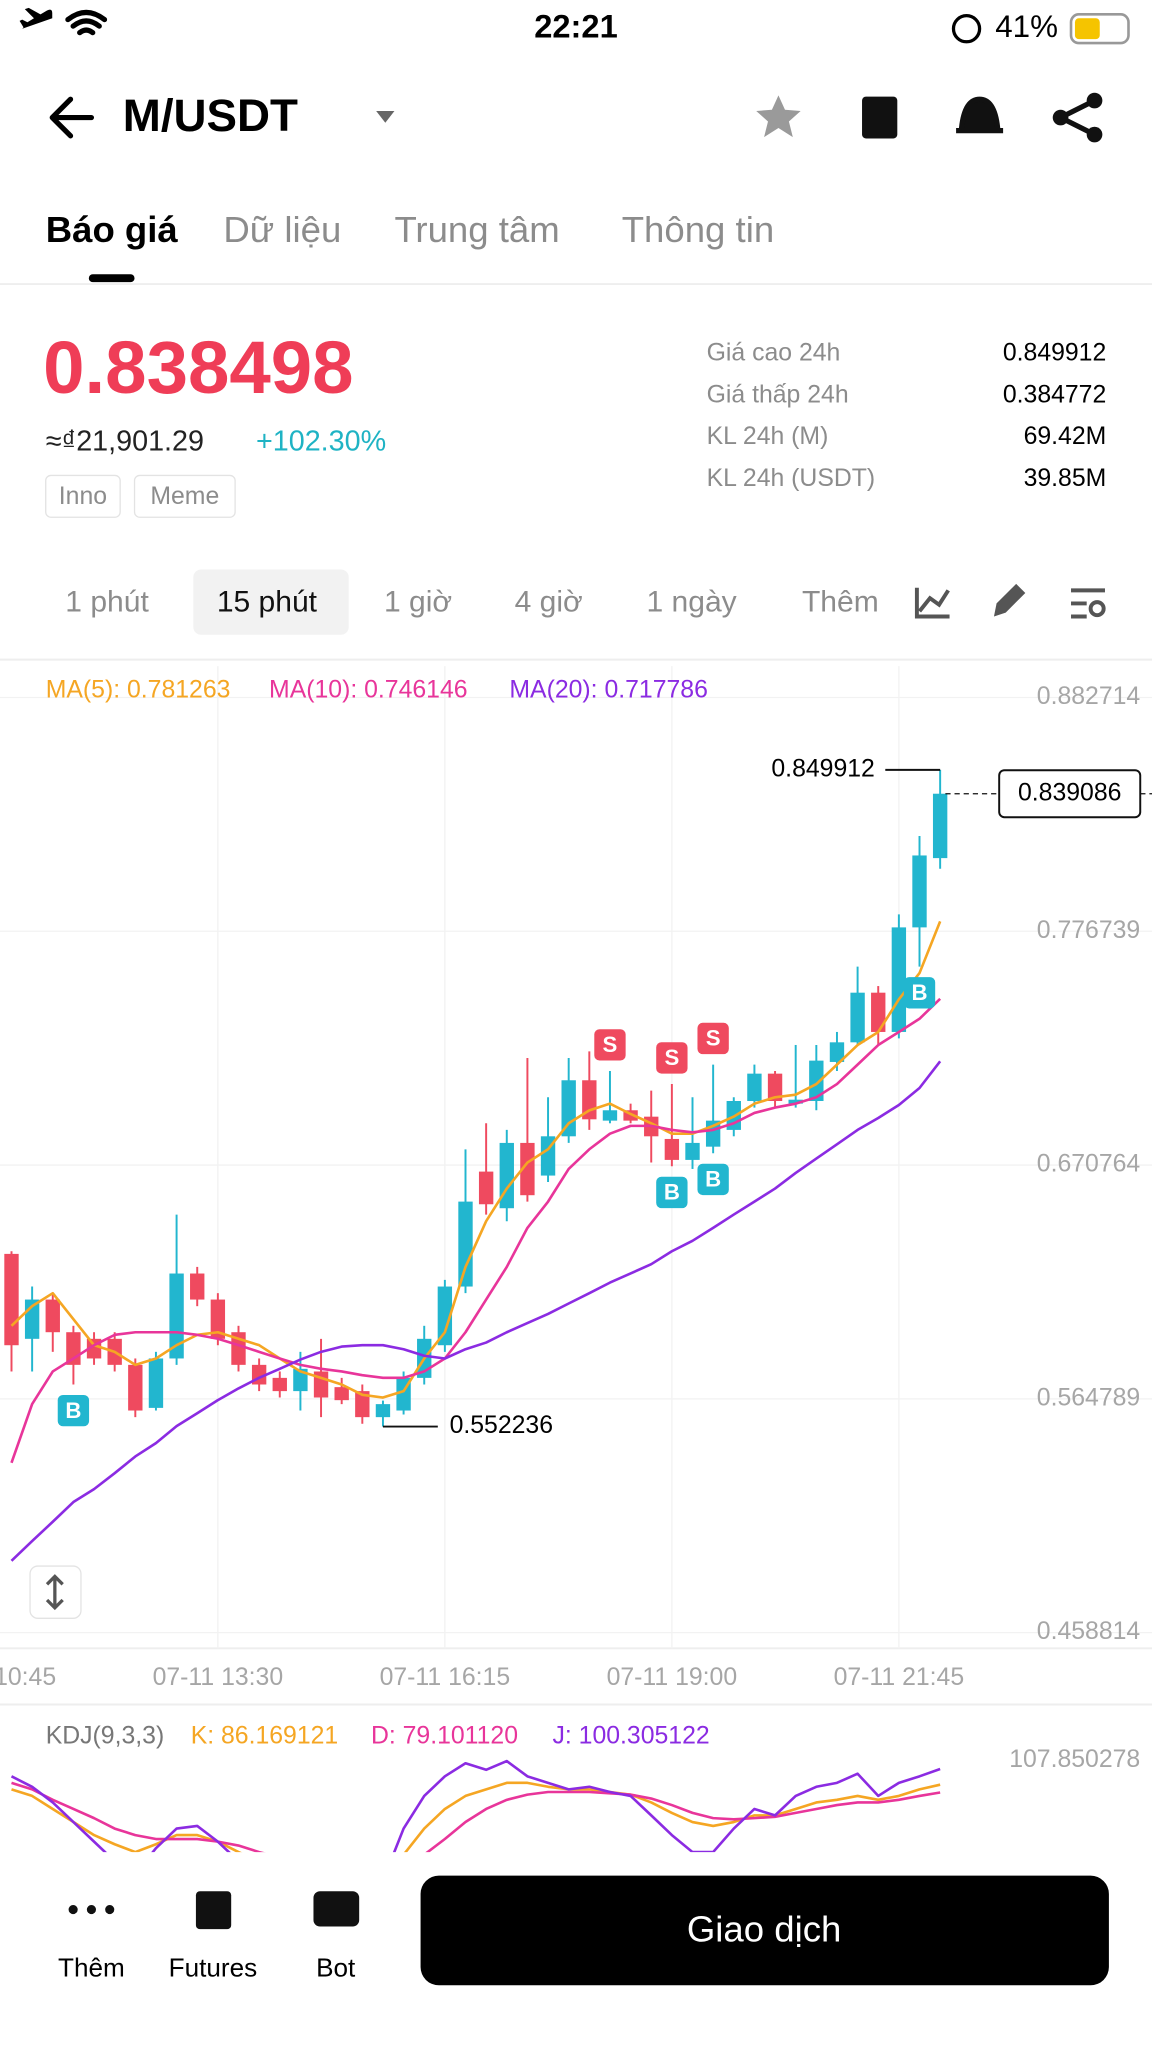 Image resolution: width=1152 pixels, height=2048 pixels. I want to click on legend-entry: MA(20): 0.717786, so click(608, 689).